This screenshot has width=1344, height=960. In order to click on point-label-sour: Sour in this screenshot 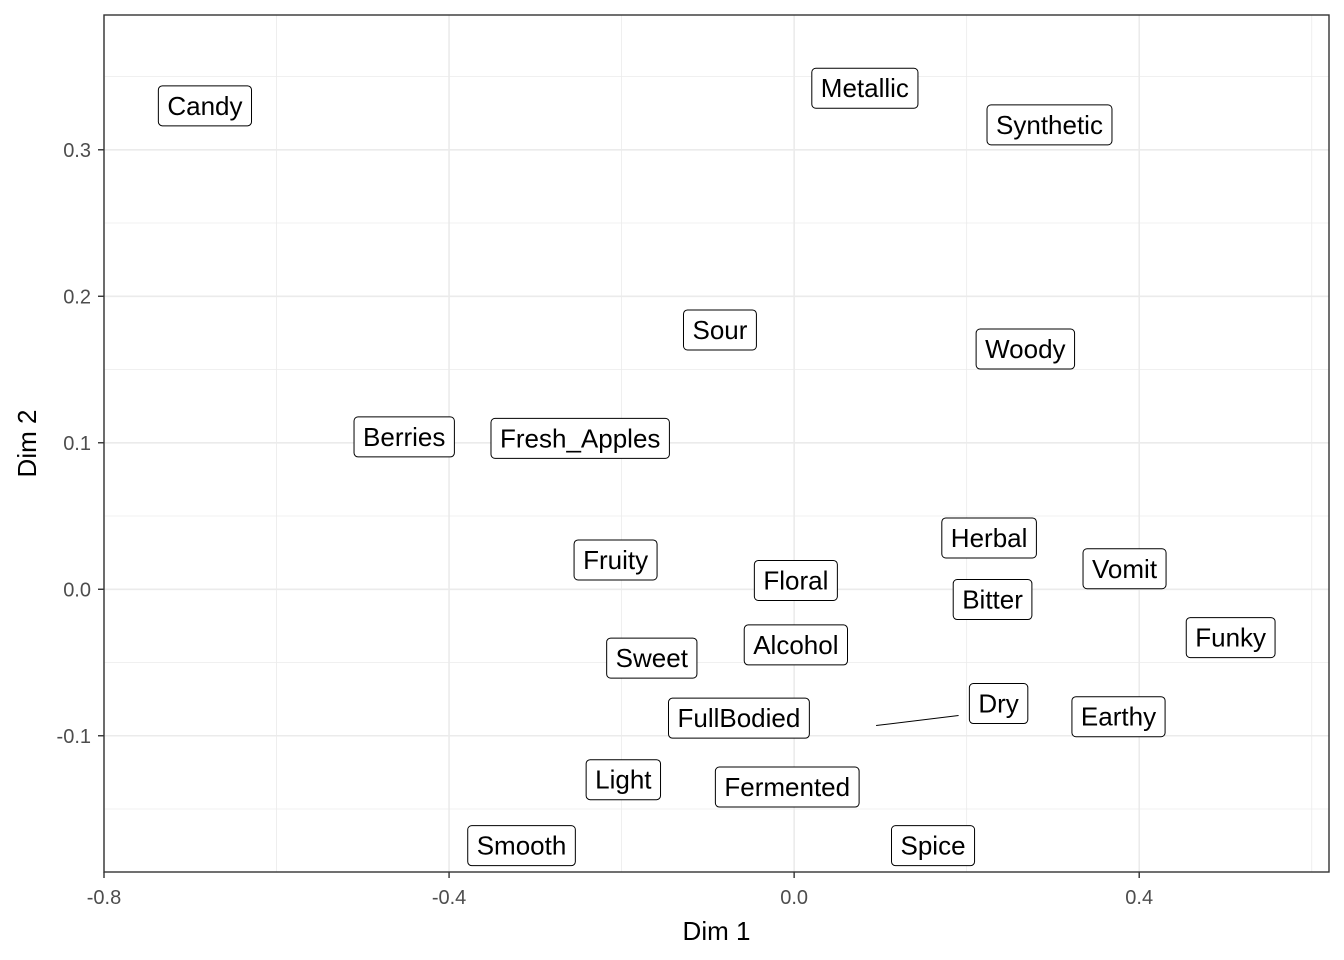, I will do `click(719, 330)`.